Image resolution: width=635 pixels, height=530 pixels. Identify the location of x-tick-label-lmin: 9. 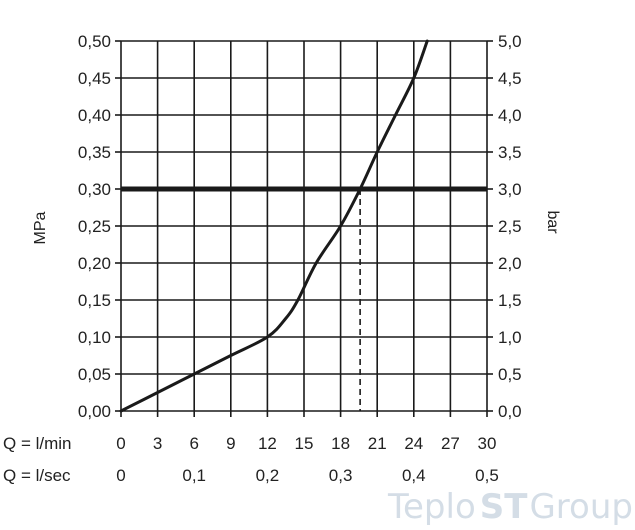
(230, 443).